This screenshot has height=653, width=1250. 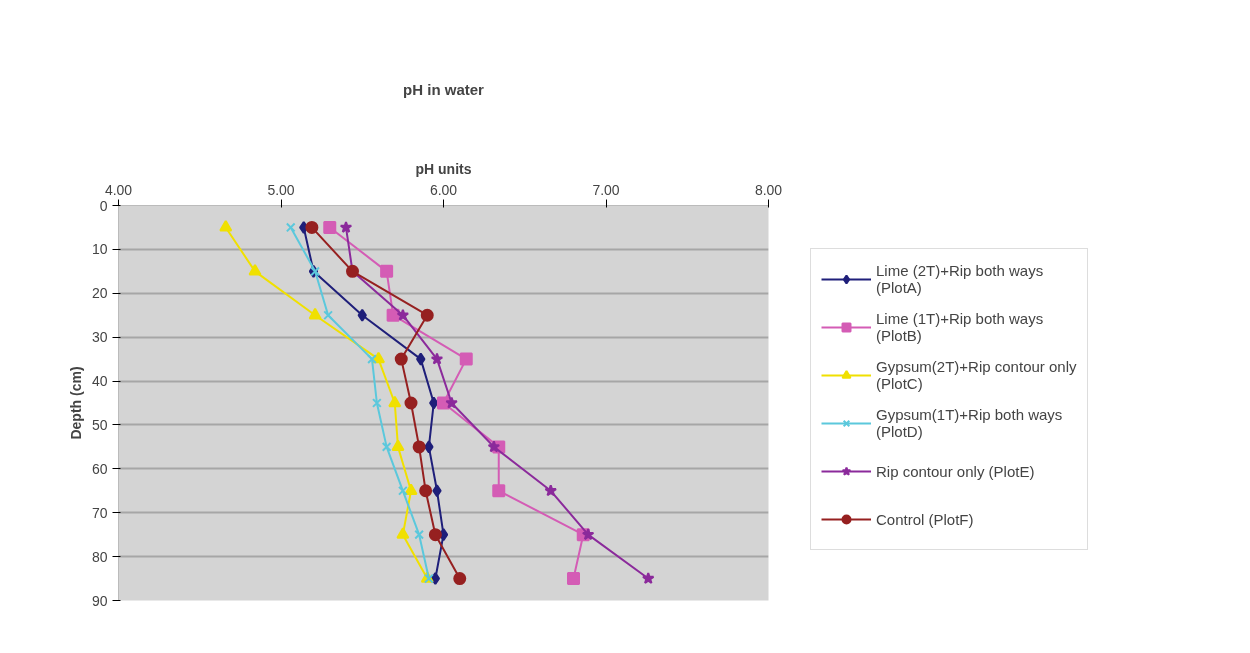 I want to click on y-tick-label: 50, so click(x=99, y=424).